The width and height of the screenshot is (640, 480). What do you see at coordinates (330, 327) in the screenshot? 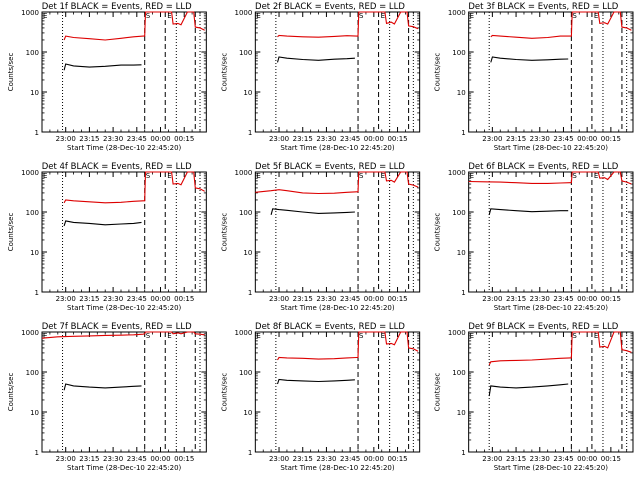
I see `chart-title: Det 8f BLACK = Events, RED = LLD` at bounding box center [330, 327].